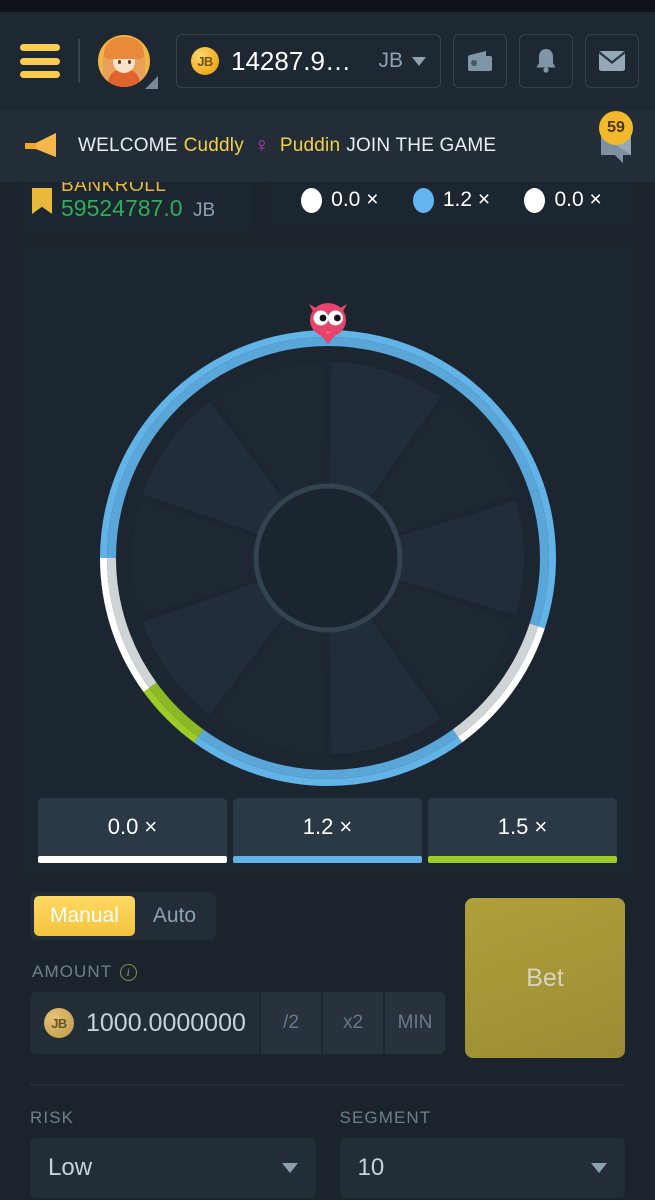 The height and width of the screenshot is (1200, 655). Describe the element at coordinates (124, 48) in the screenshot. I see `avatar-hat` at that location.